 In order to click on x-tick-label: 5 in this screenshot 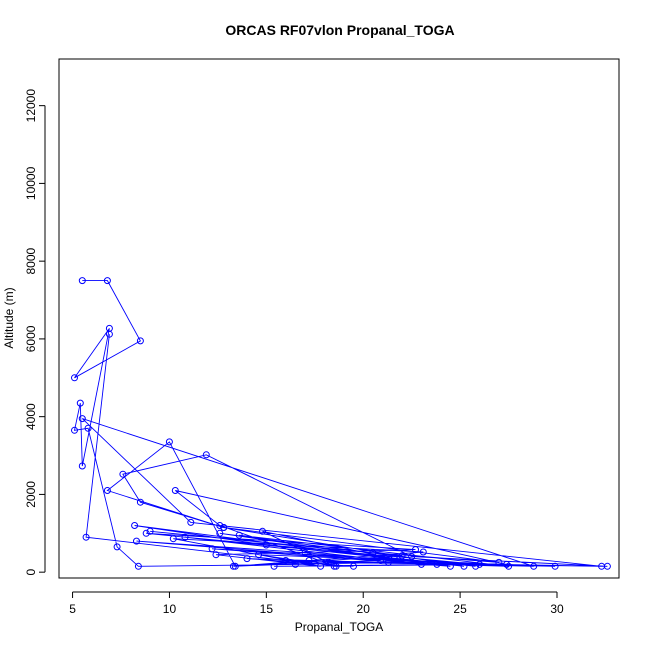, I will do `click(72, 609)`.